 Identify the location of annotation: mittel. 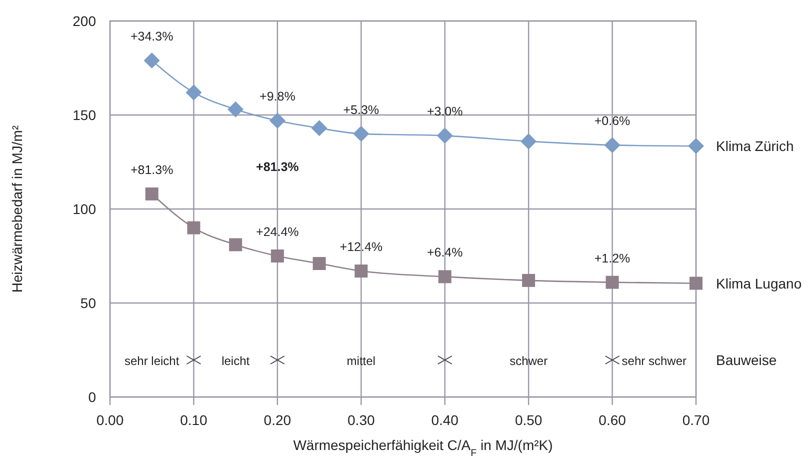
(361, 361).